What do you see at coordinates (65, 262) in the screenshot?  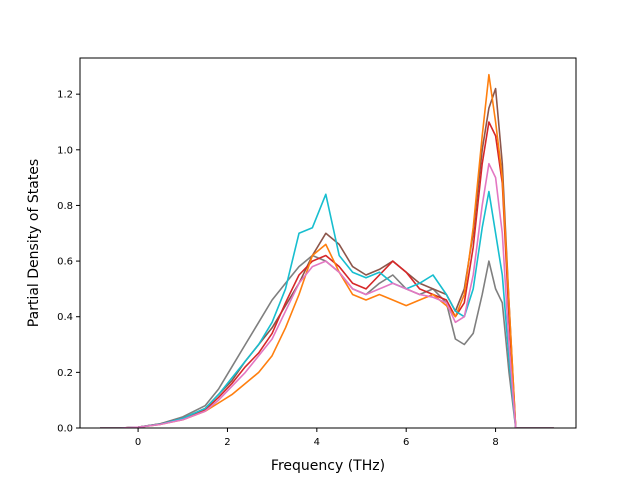 I see `y-tick-label: 0.6` at bounding box center [65, 262].